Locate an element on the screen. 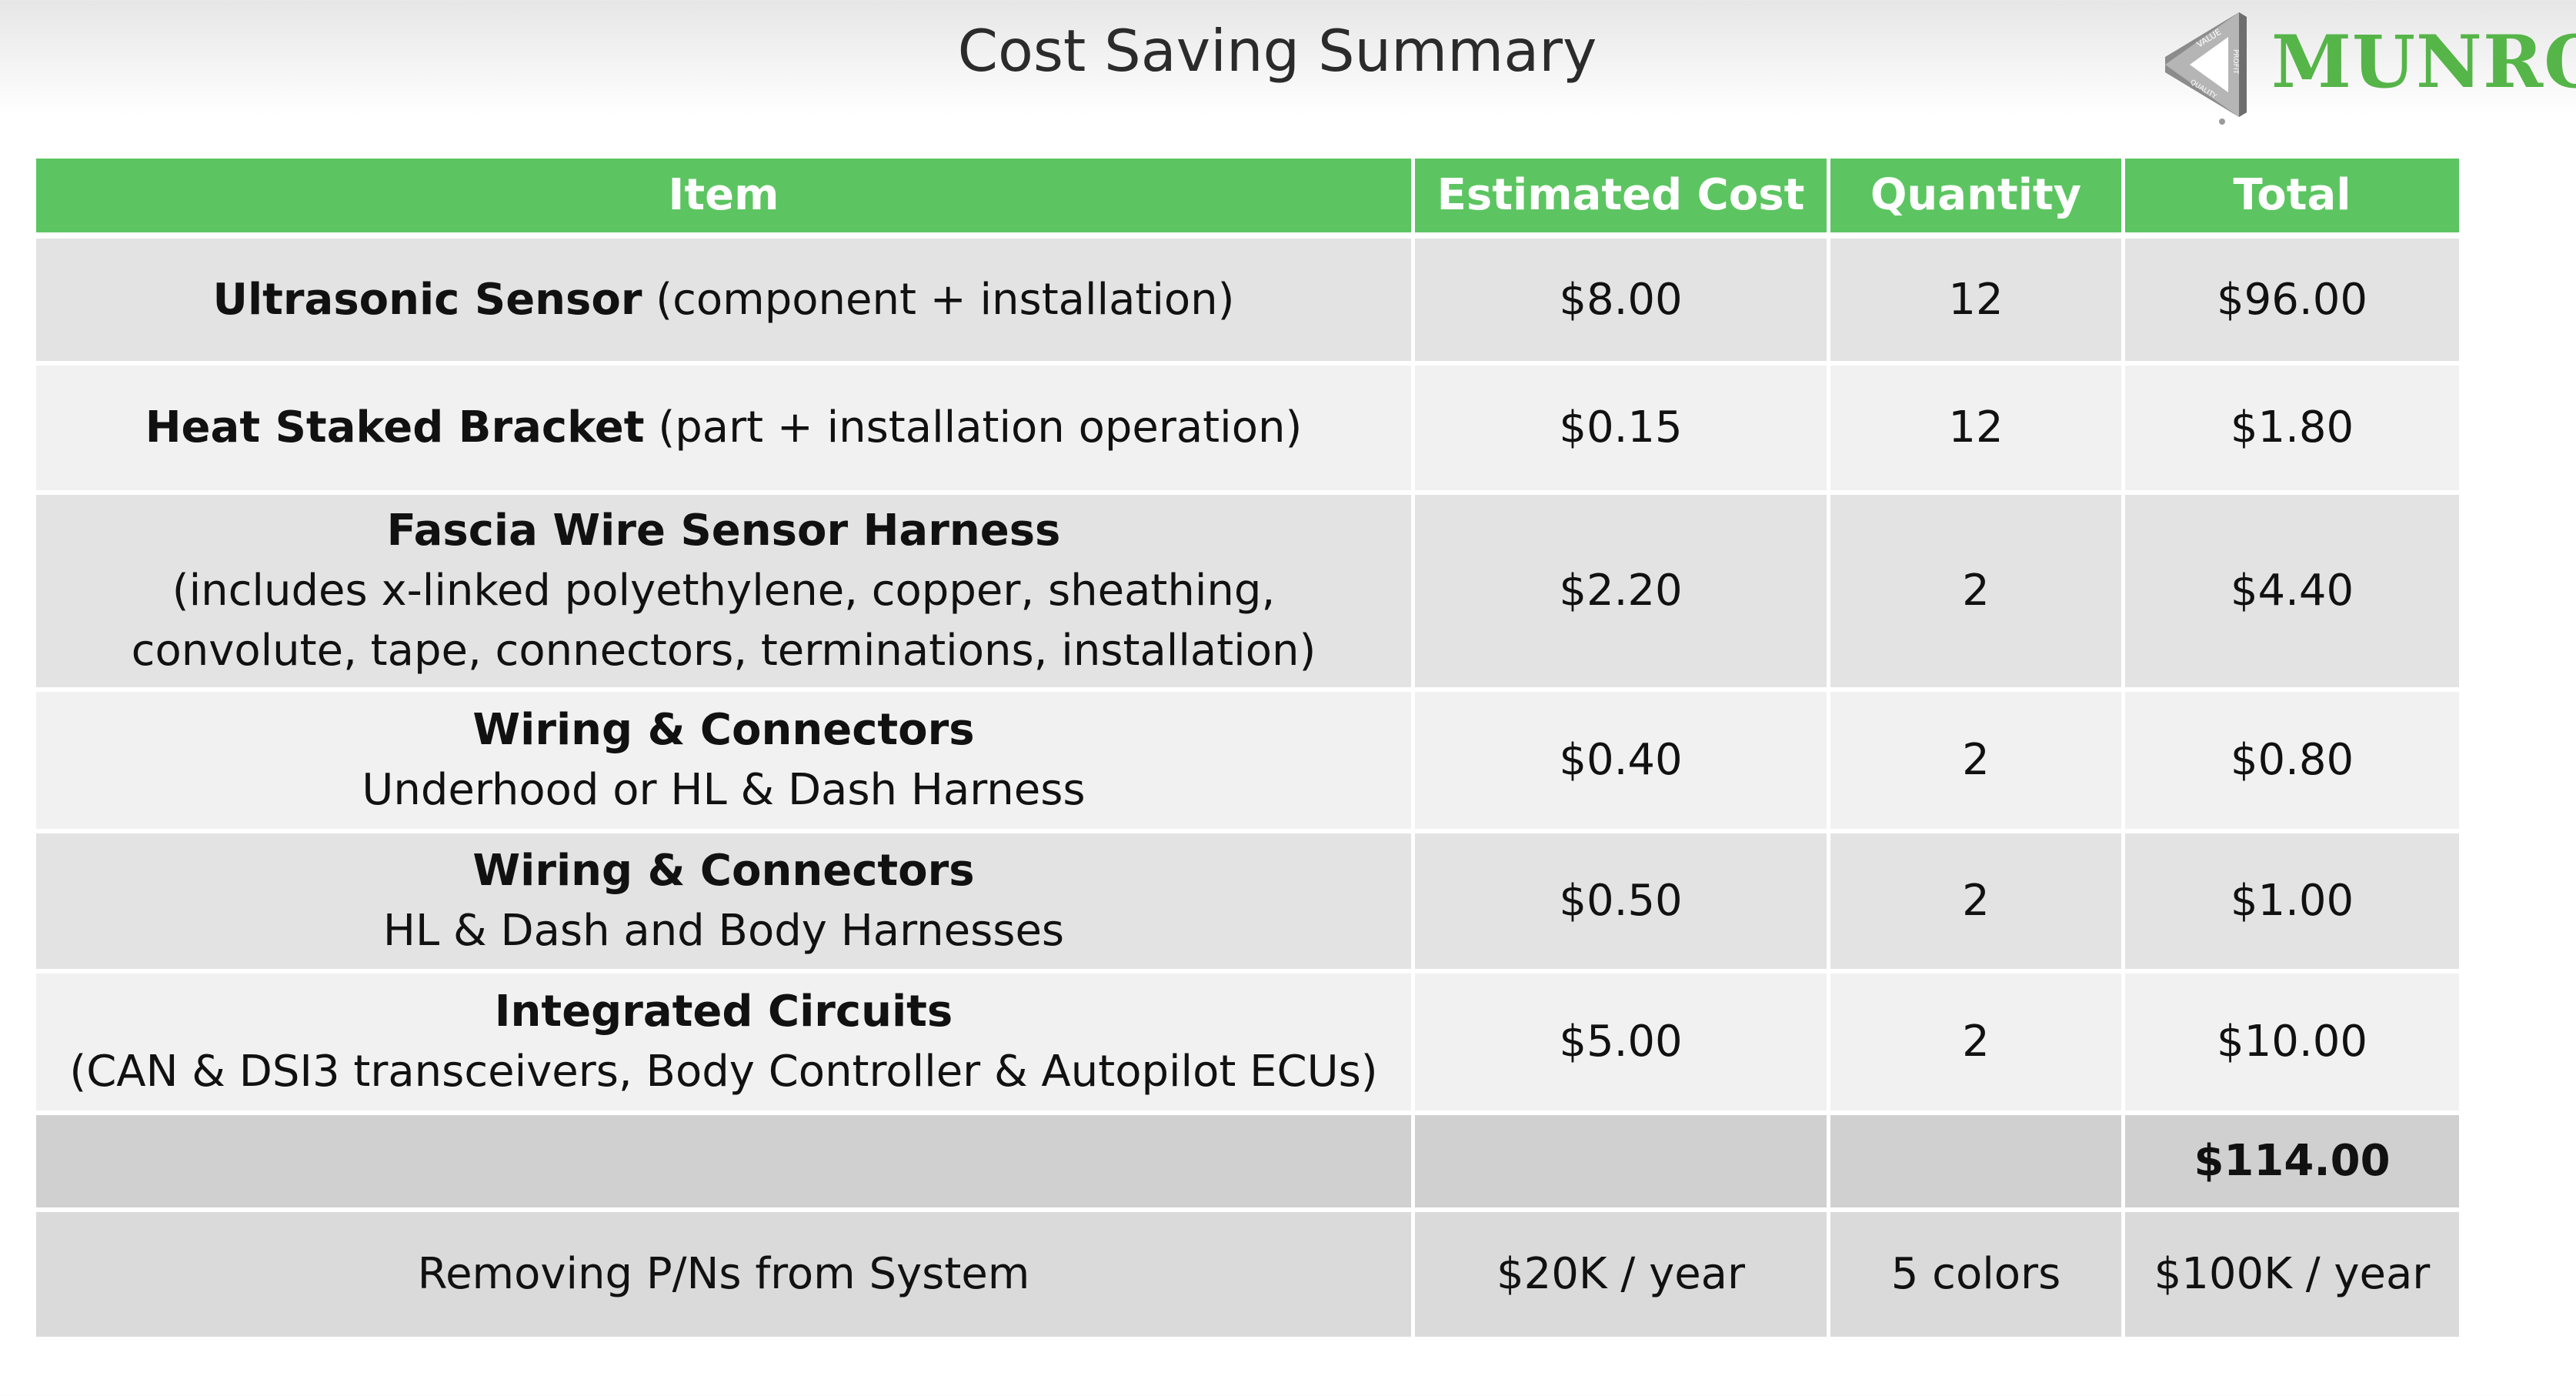  total-cell: $4.40 is located at coordinates (2292, 592).